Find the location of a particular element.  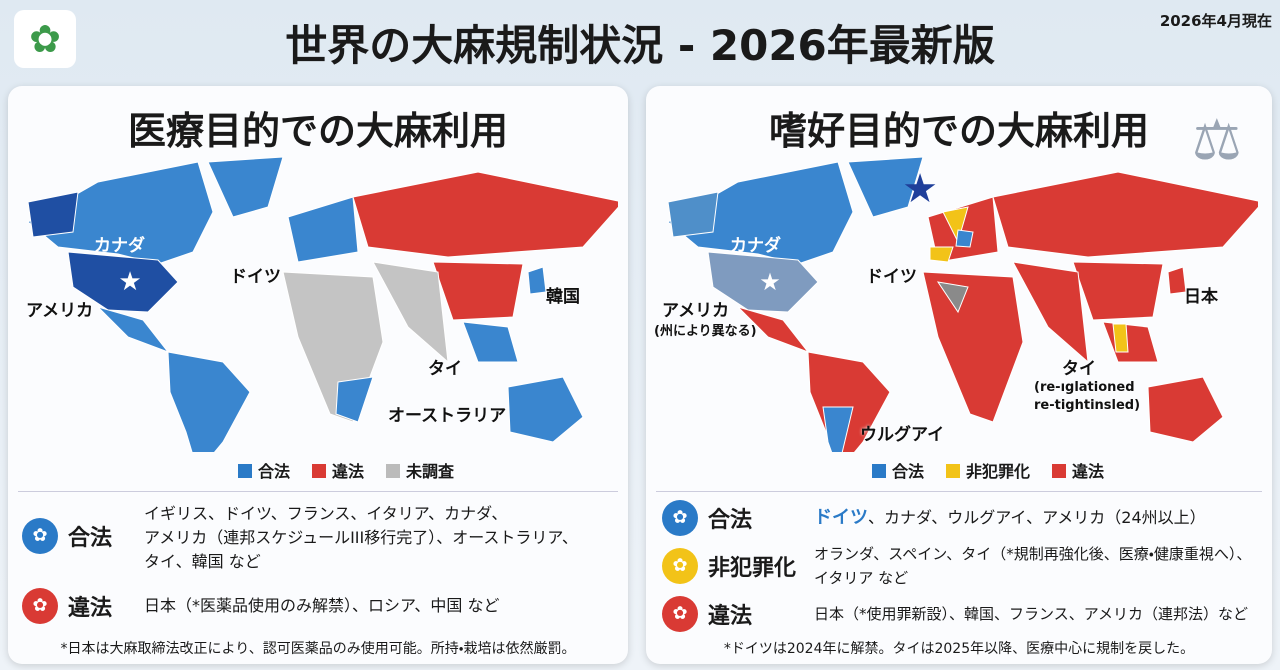

legend: 合法 違法 未調査 is located at coordinates (346, 470).